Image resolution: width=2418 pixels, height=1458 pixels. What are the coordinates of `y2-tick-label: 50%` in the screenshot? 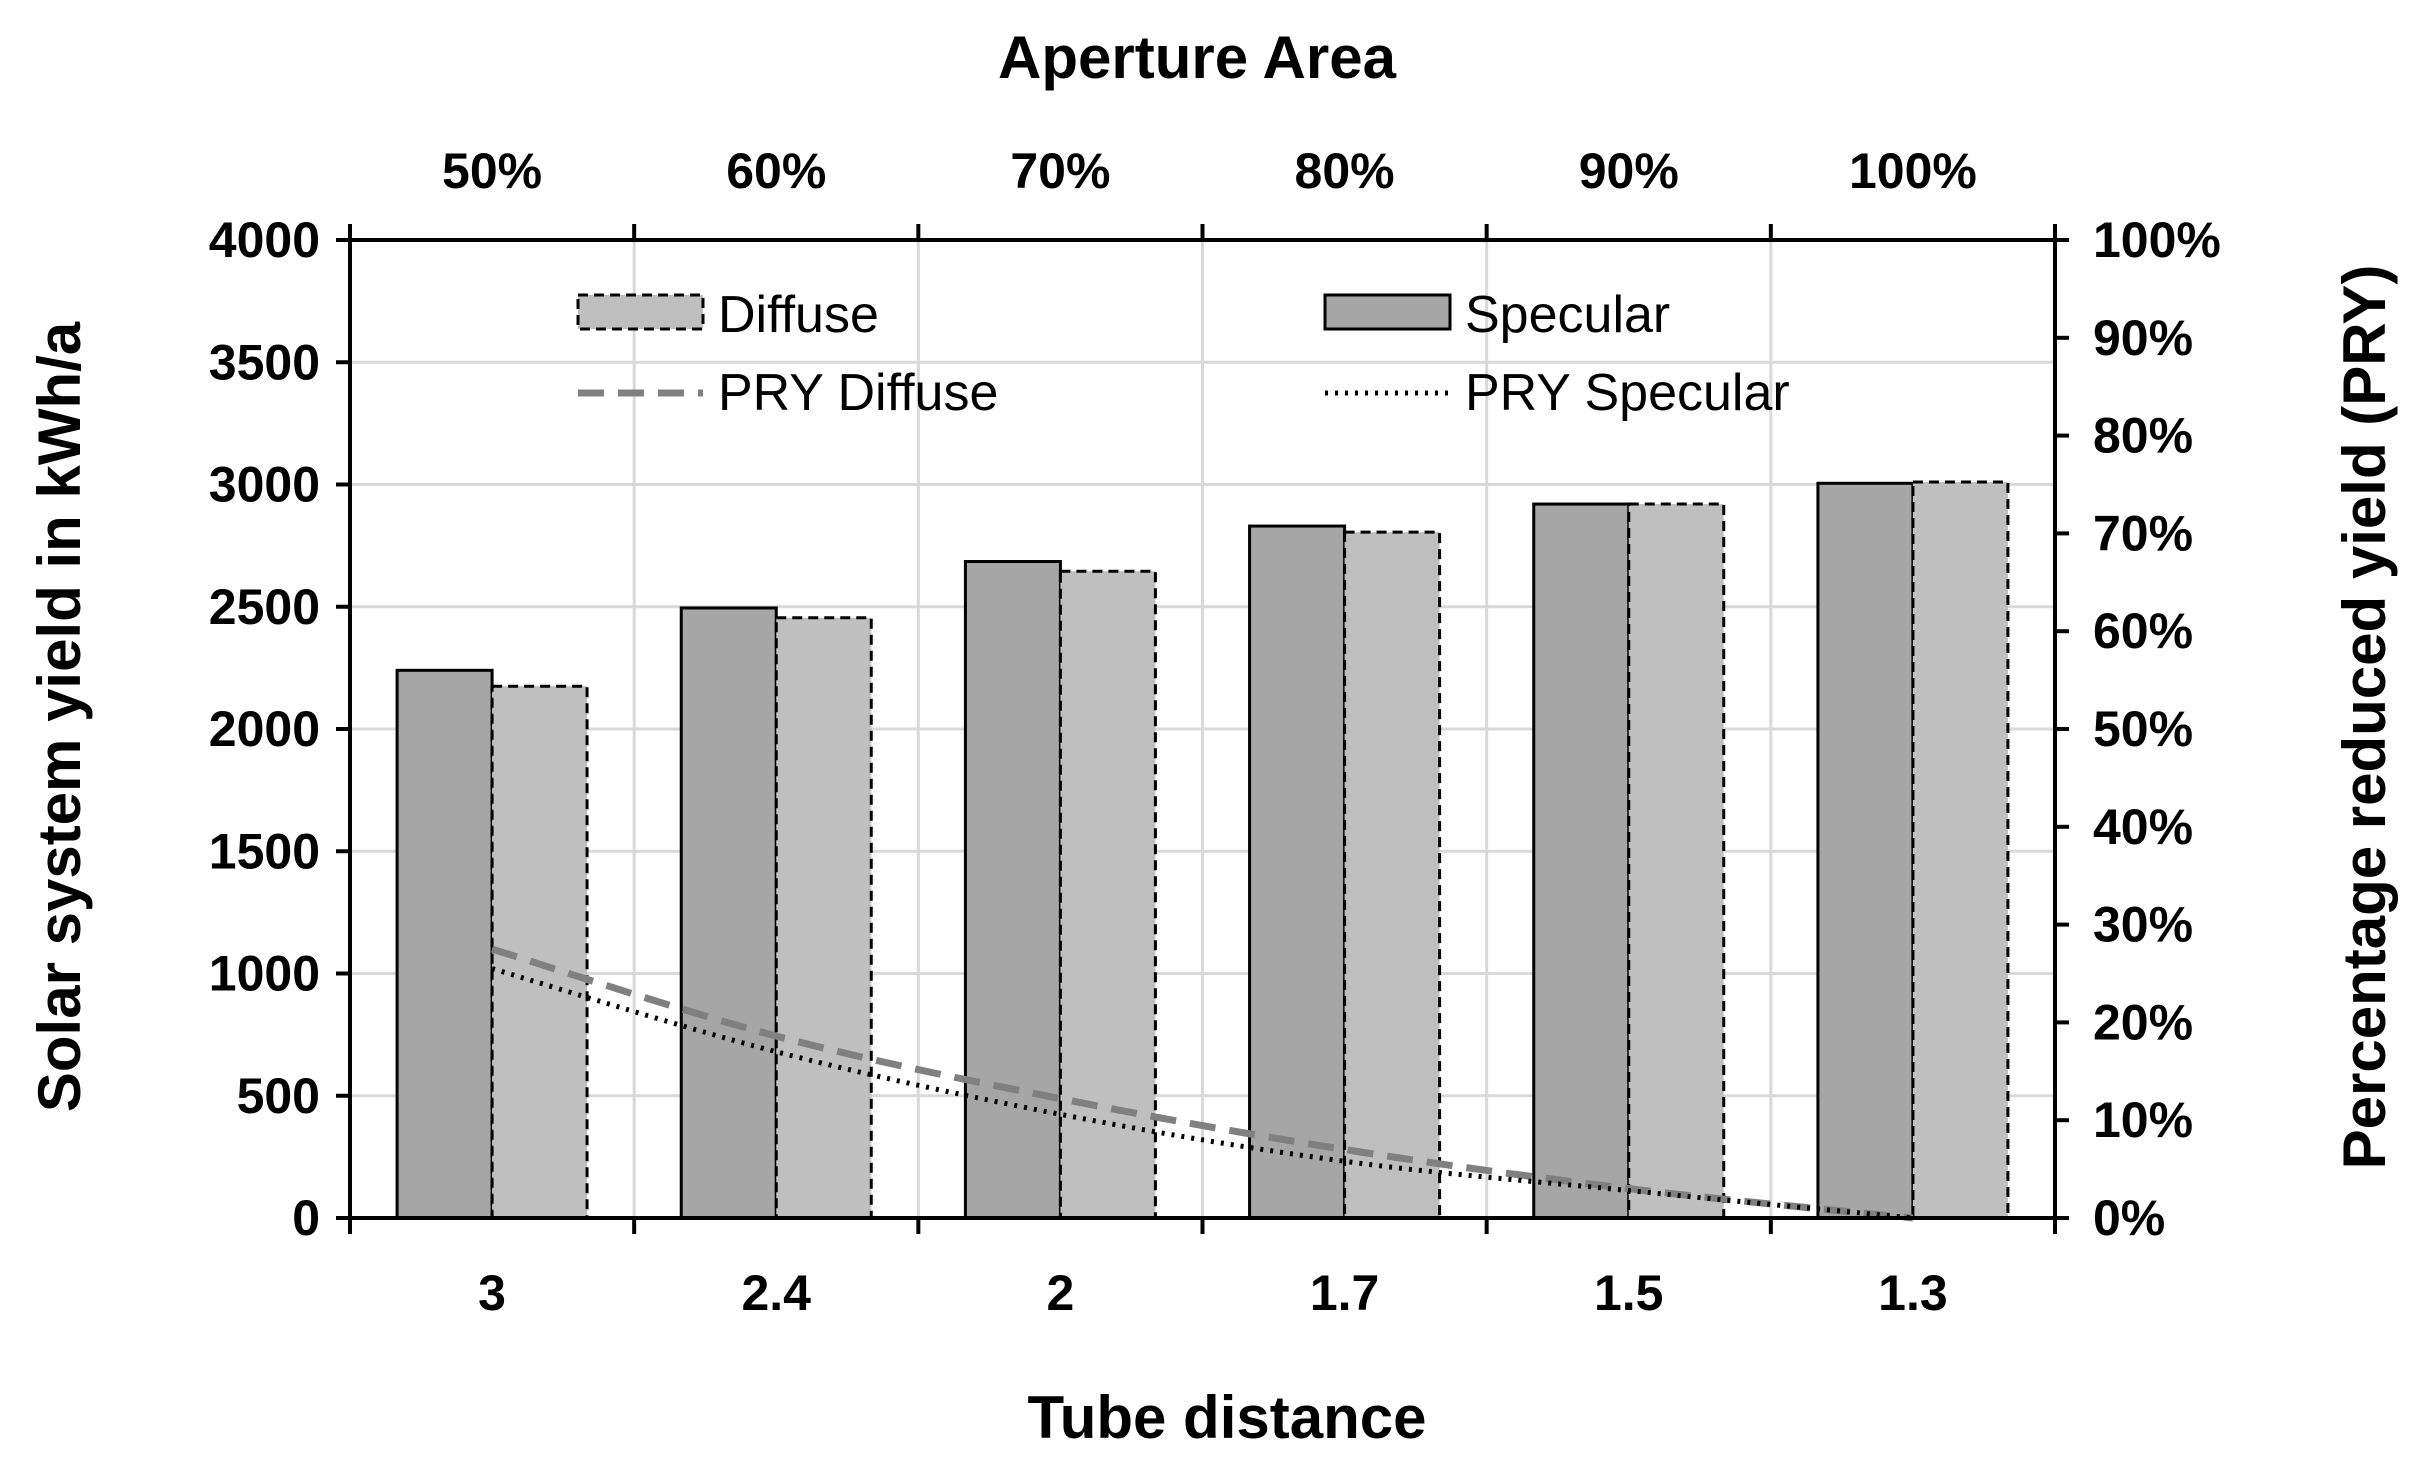 It's located at (2143, 729).